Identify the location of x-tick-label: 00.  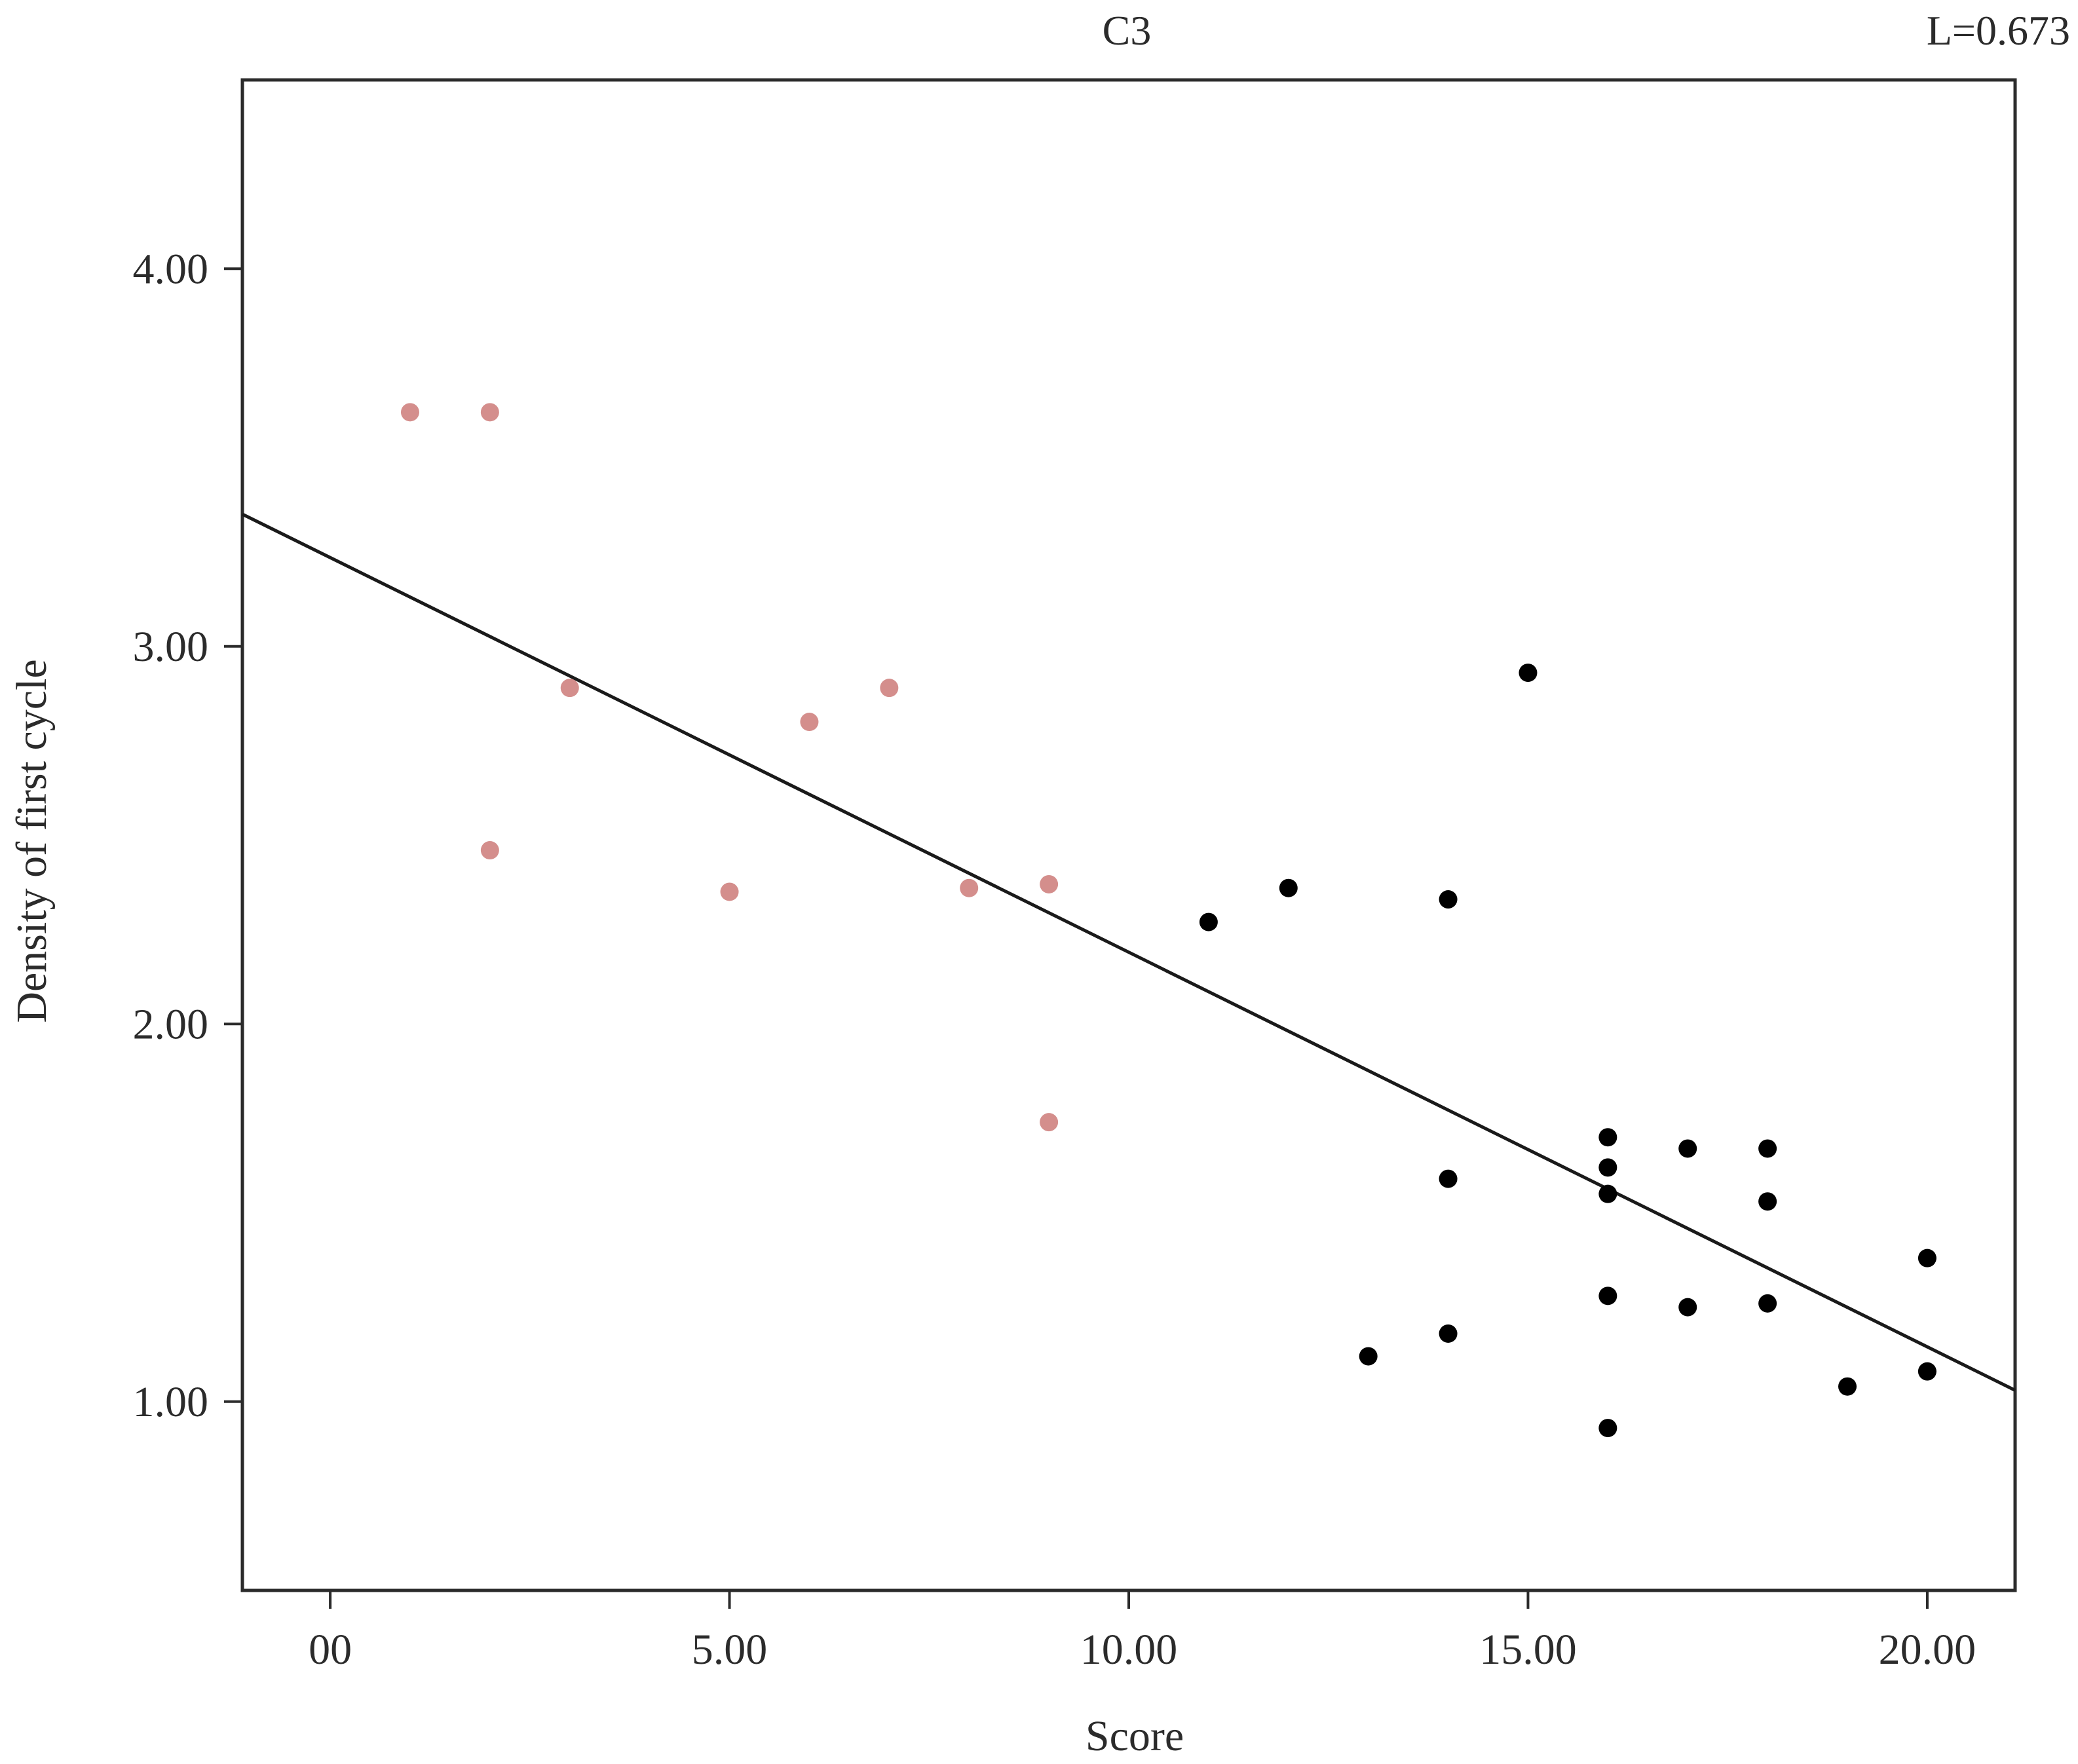
(330, 1650).